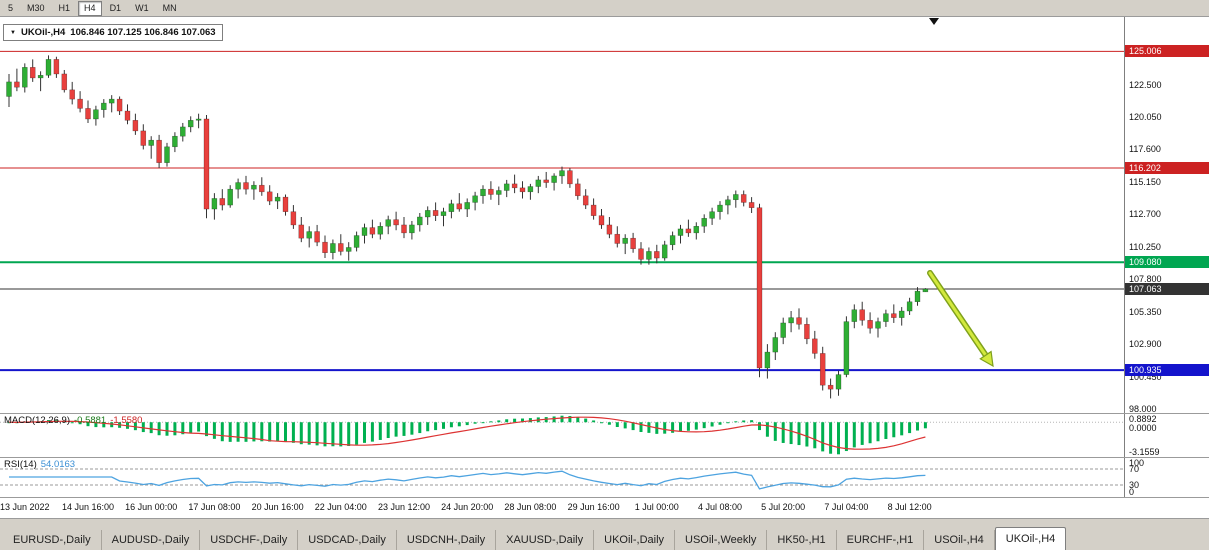 This screenshot has height=550, width=1209. What do you see at coordinates (1145, 116) in the screenshot?
I see `price-tick: 120.050` at bounding box center [1145, 116].